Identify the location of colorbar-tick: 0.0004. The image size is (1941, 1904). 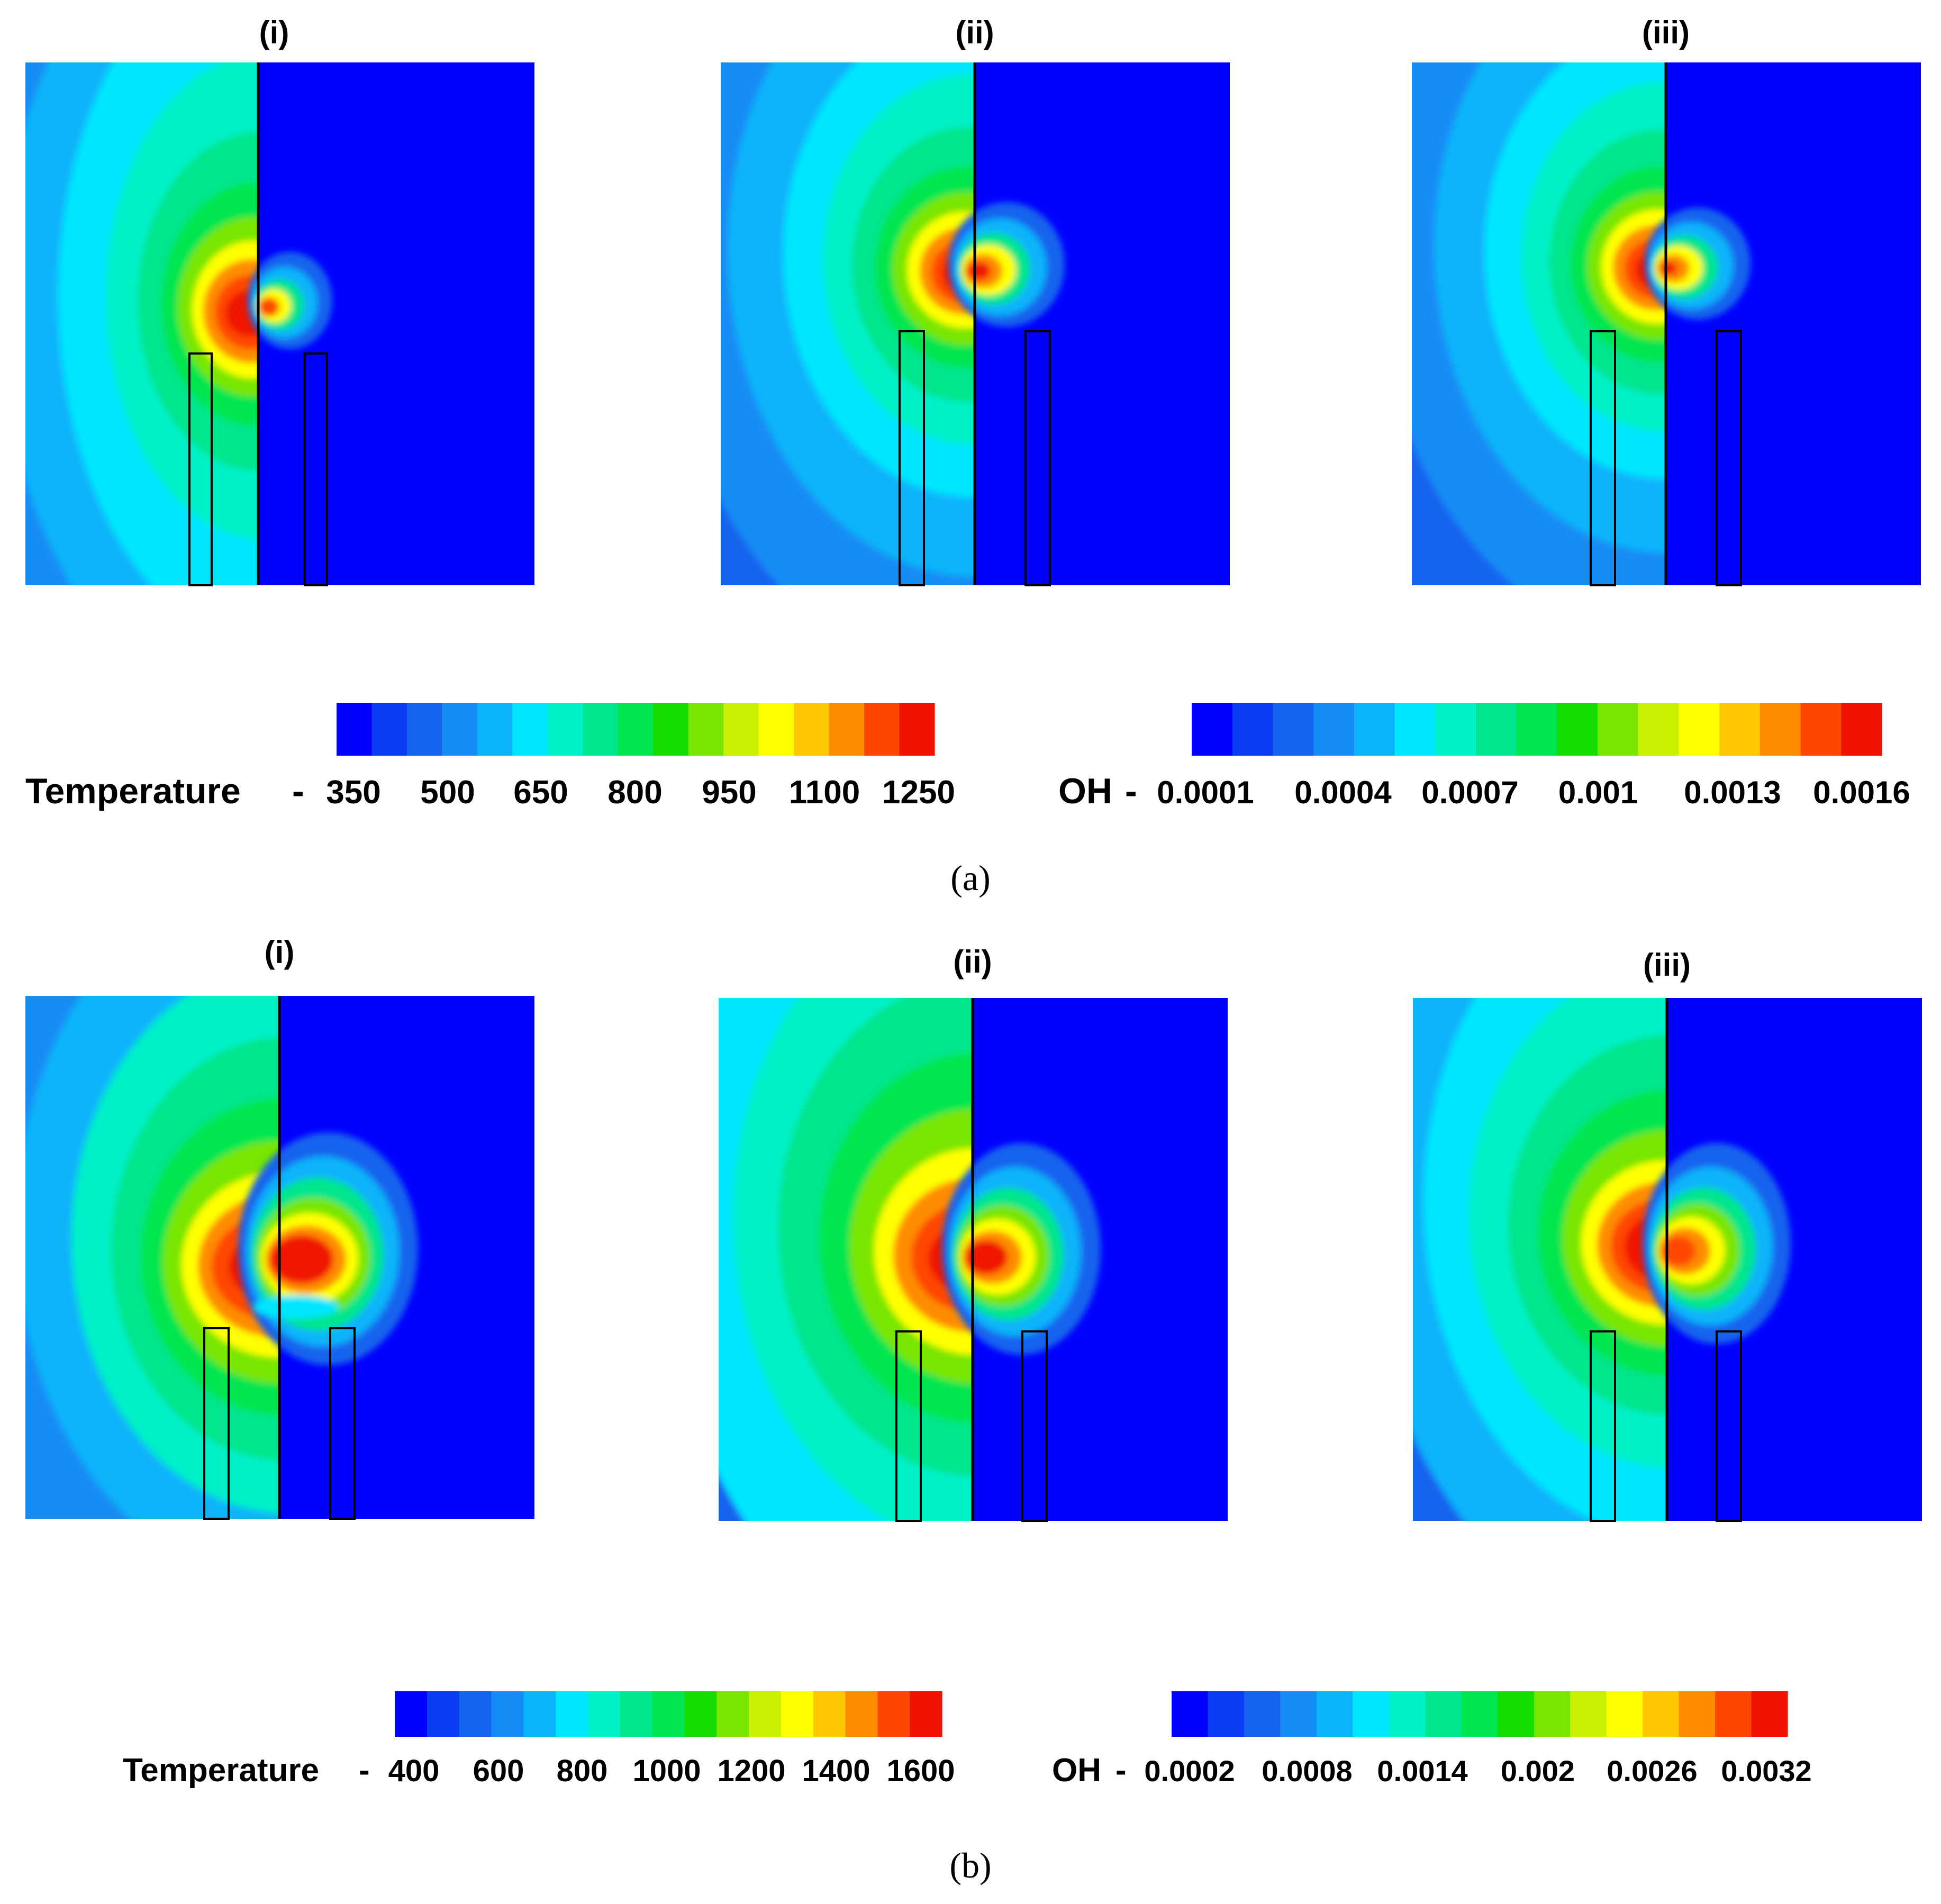
(1343, 792).